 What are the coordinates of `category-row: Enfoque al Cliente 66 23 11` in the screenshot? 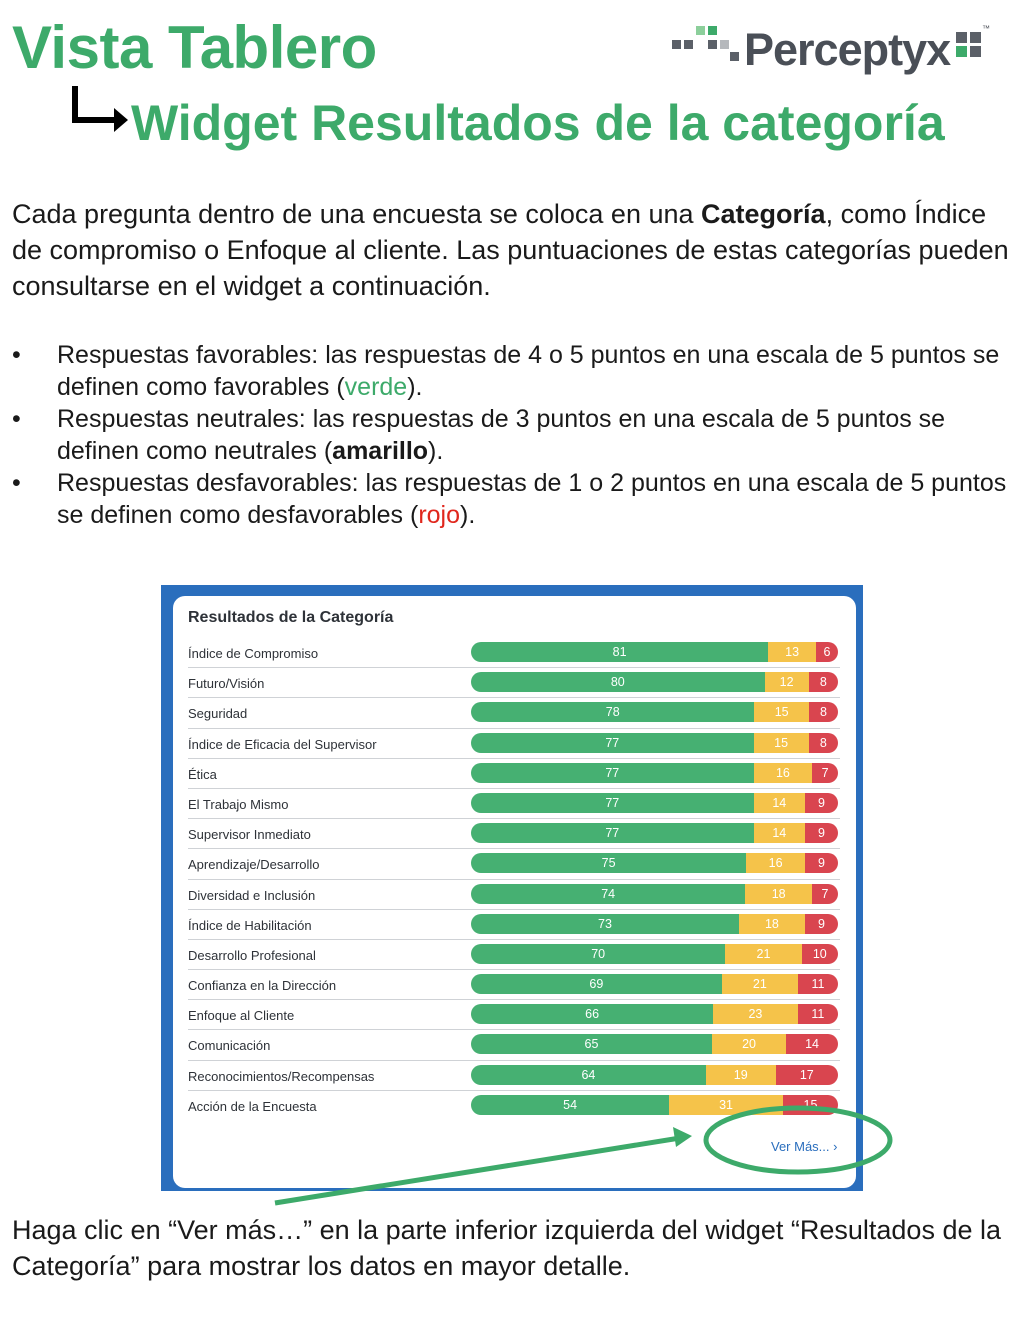 It's located at (514, 1015).